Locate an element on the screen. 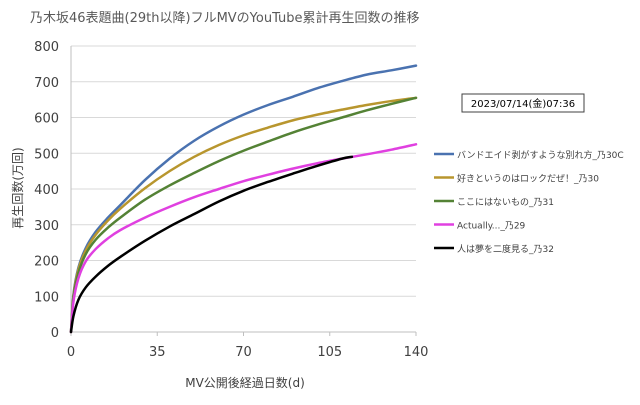  timestamp-annotation: 2023/07/14(金)07:36 is located at coordinates (523, 103).